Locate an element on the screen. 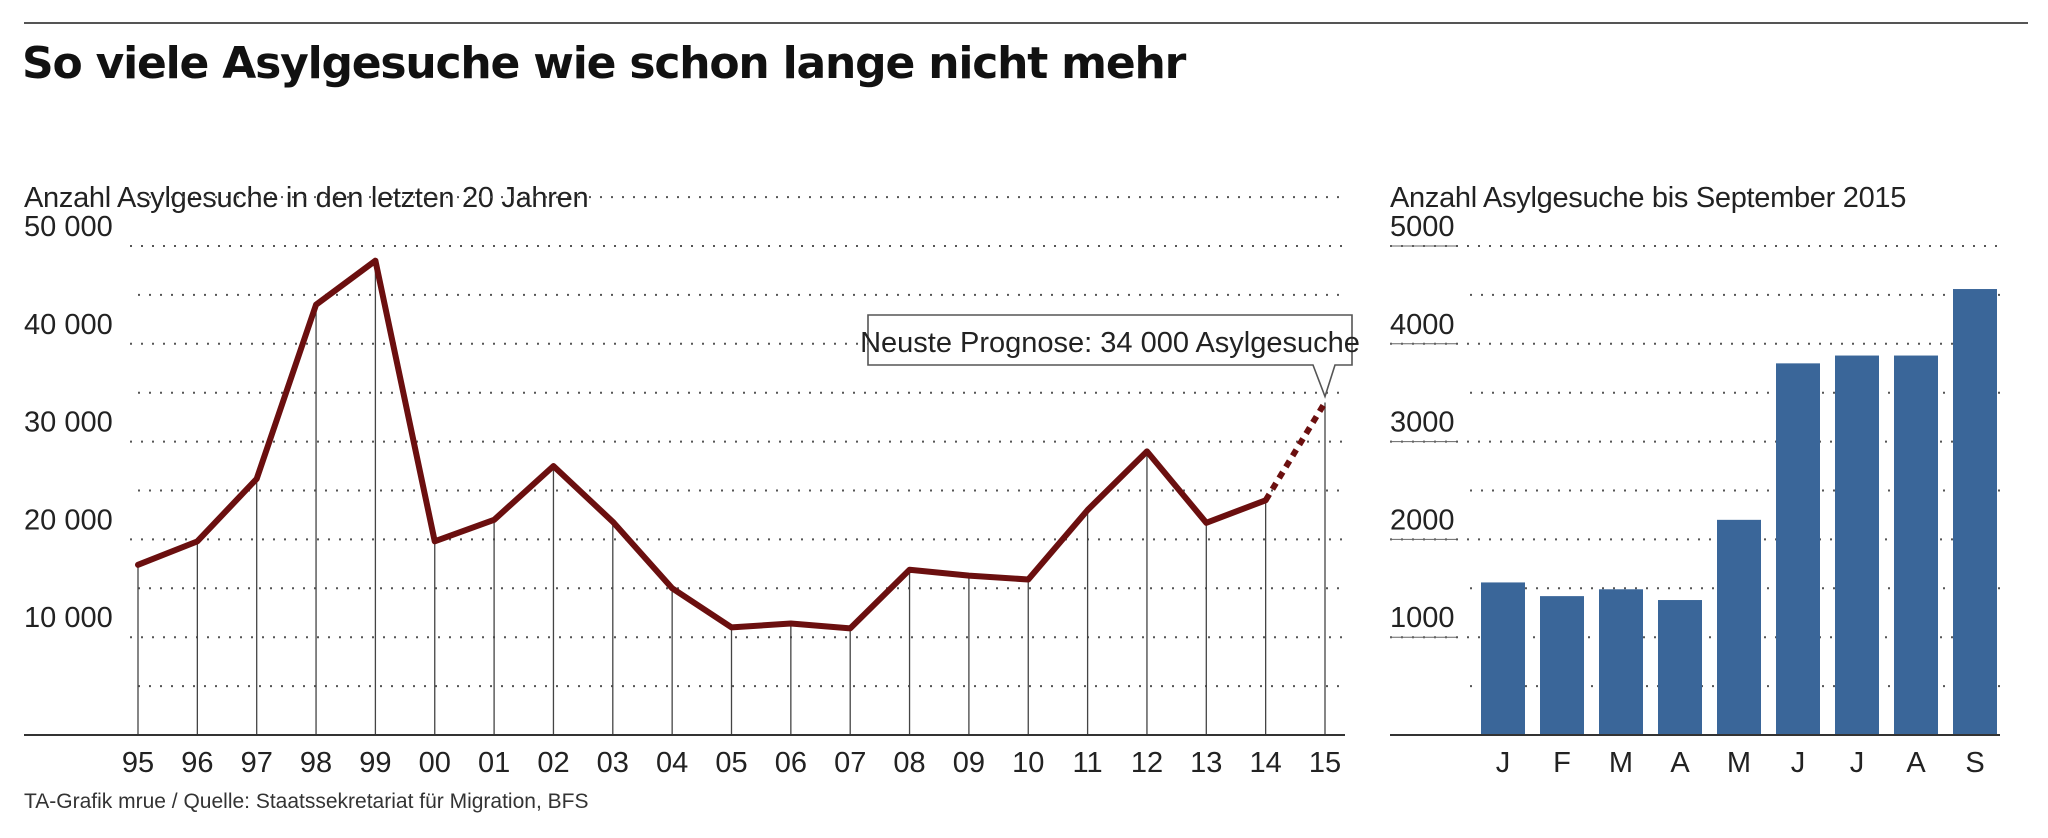 Image resolution: width=2048 pixels, height=838 pixels. line-chart-xtick-label: 11 is located at coordinates (1088, 763).